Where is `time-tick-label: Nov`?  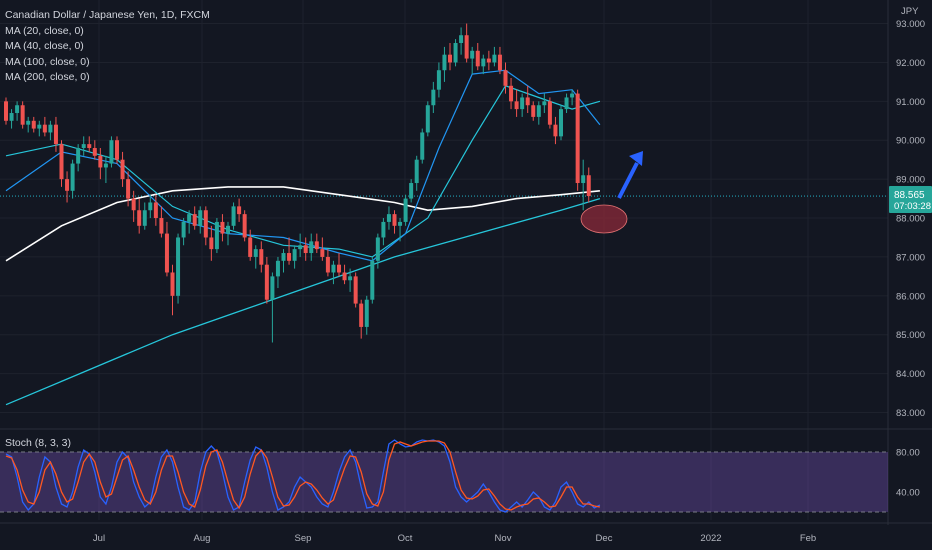
time-tick-label: Nov is located at coordinates (503, 538).